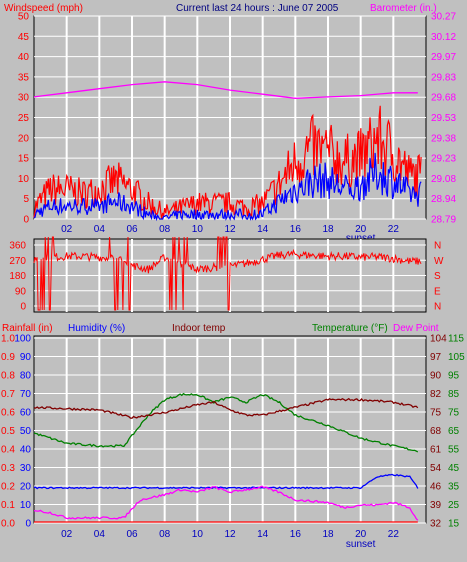  I want to click on direction-compass-label: S, so click(437, 276).